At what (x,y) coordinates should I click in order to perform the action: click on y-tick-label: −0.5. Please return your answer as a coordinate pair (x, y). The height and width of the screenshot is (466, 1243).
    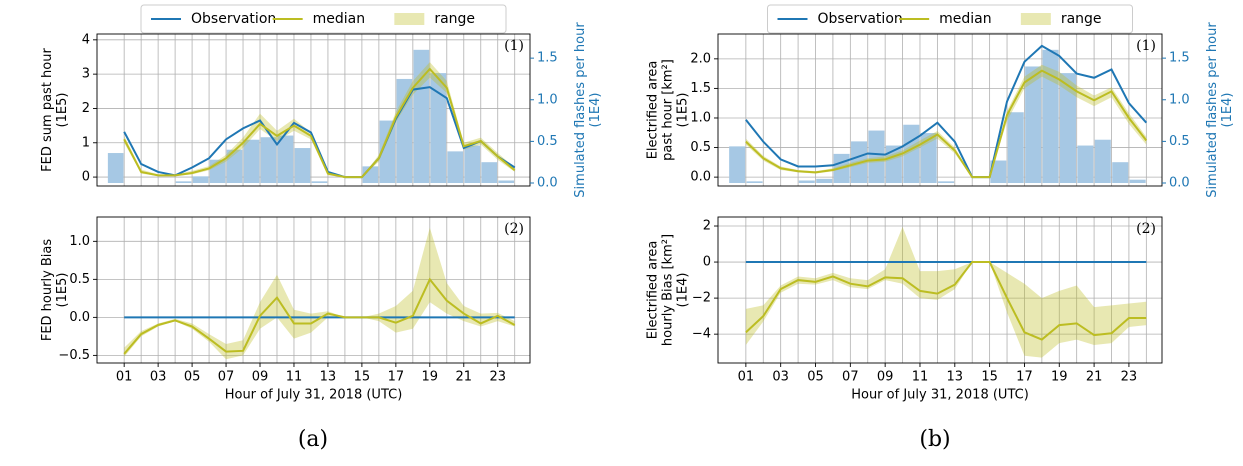
    Looking at the image, I should click on (74, 355).